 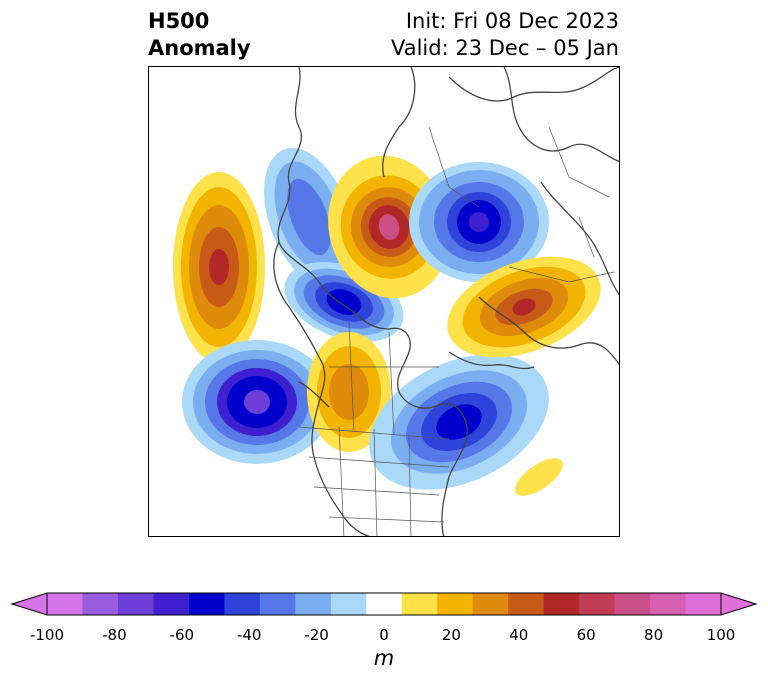 I want to click on colorbar, so click(x=384, y=604).